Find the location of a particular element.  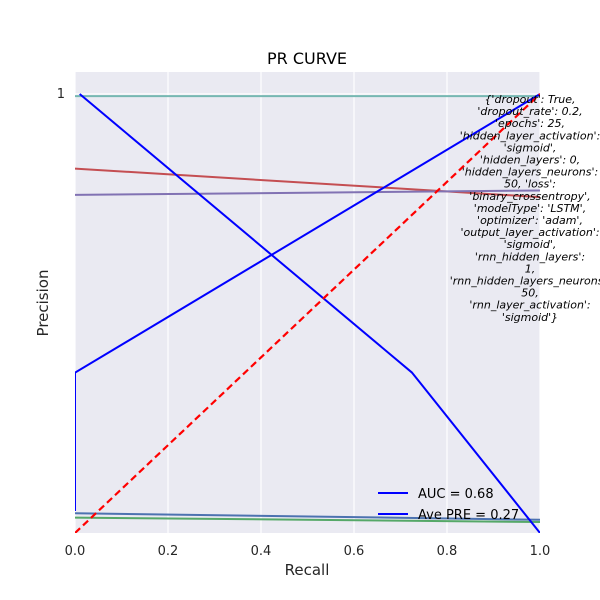

y-tick-label: 1 is located at coordinates (61, 94).